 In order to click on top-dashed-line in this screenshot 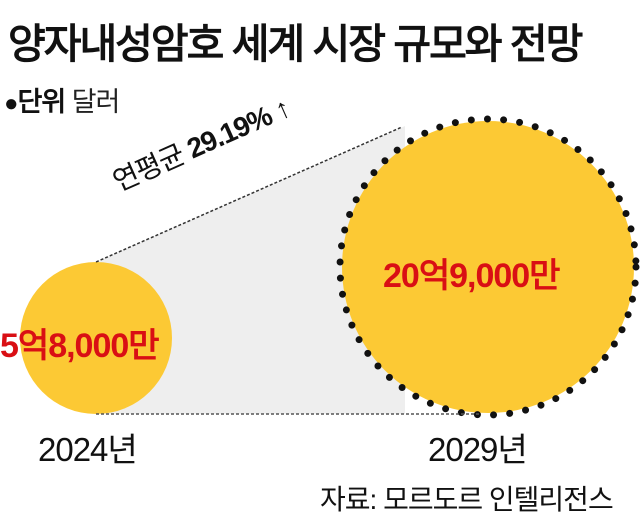, I will do `click(249, 194)`.